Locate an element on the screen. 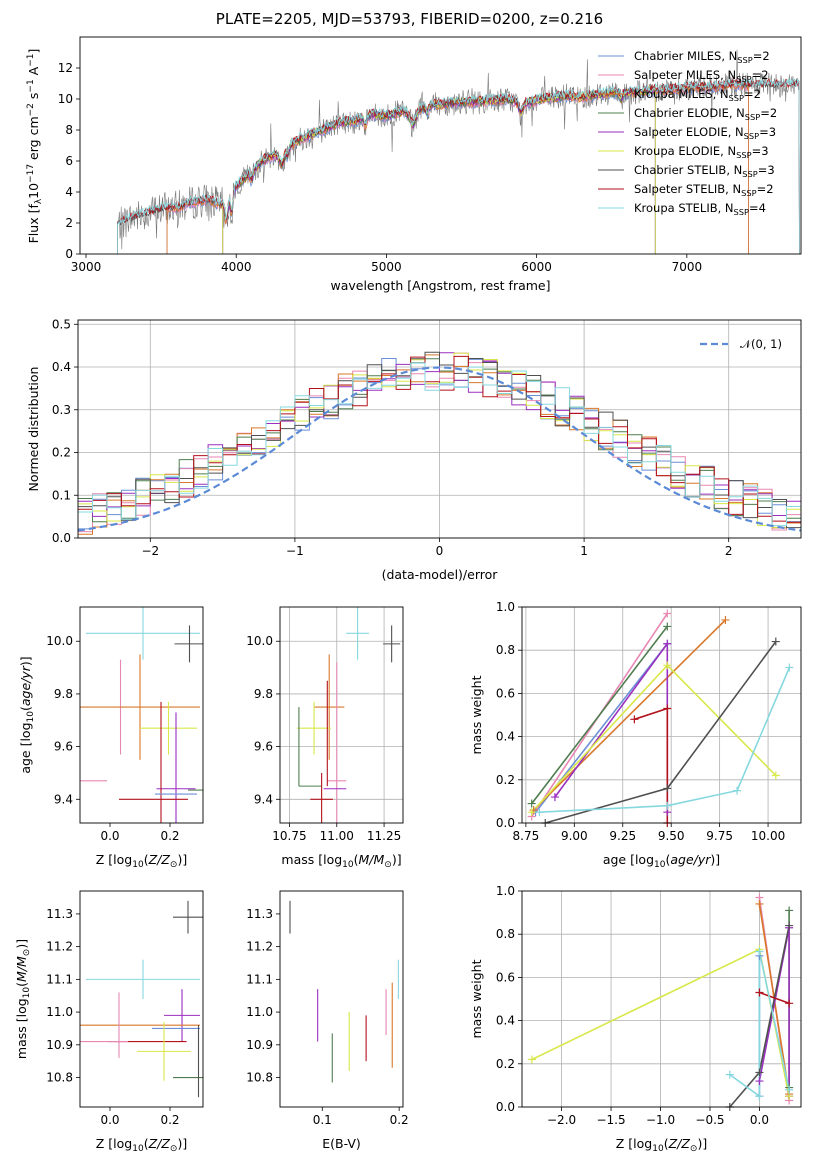  x-tick-label: 10.00 is located at coordinates (768, 836).